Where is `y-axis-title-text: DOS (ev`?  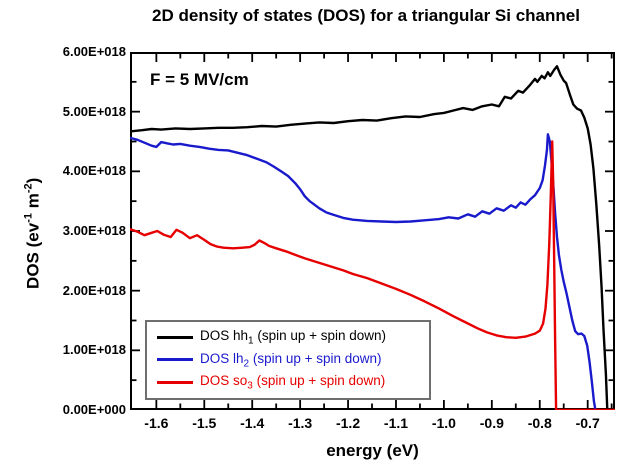
y-axis-title-text: DOS (ev is located at coordinates (33, 255).